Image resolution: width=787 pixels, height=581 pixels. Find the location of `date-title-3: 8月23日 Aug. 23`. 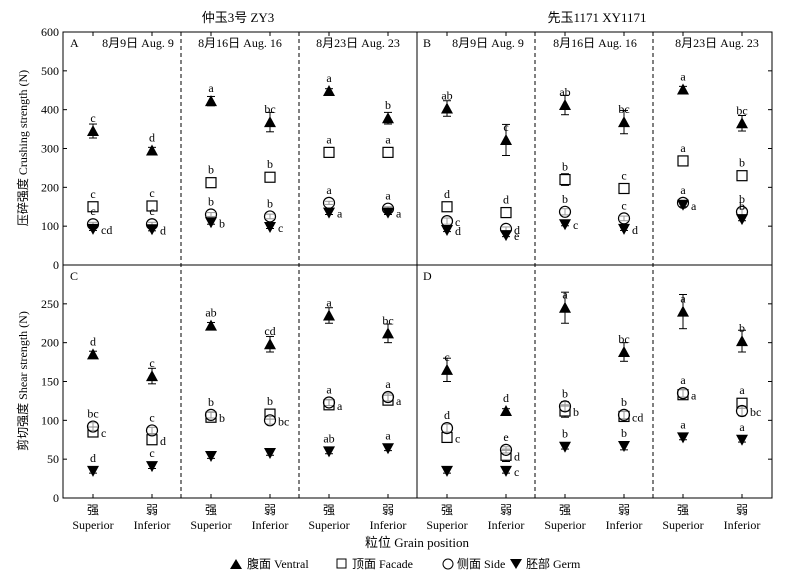

date-title-3: 8月23日 Aug. 23 is located at coordinates (358, 43).